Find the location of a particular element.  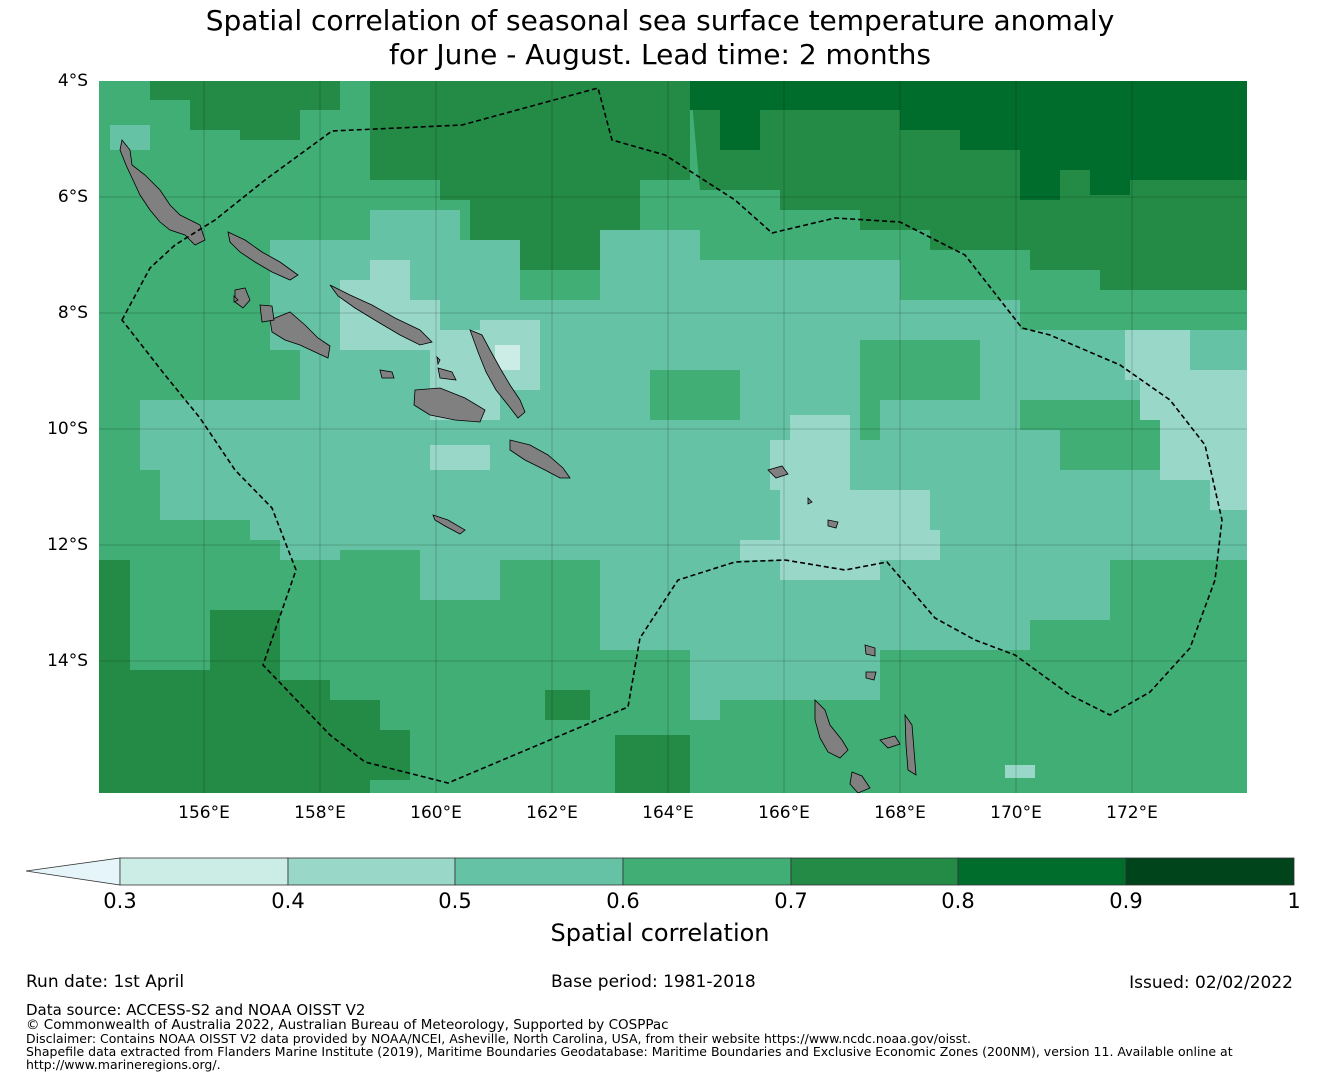

zone-0.7-0.8-southpatch is located at coordinates (567, 705).